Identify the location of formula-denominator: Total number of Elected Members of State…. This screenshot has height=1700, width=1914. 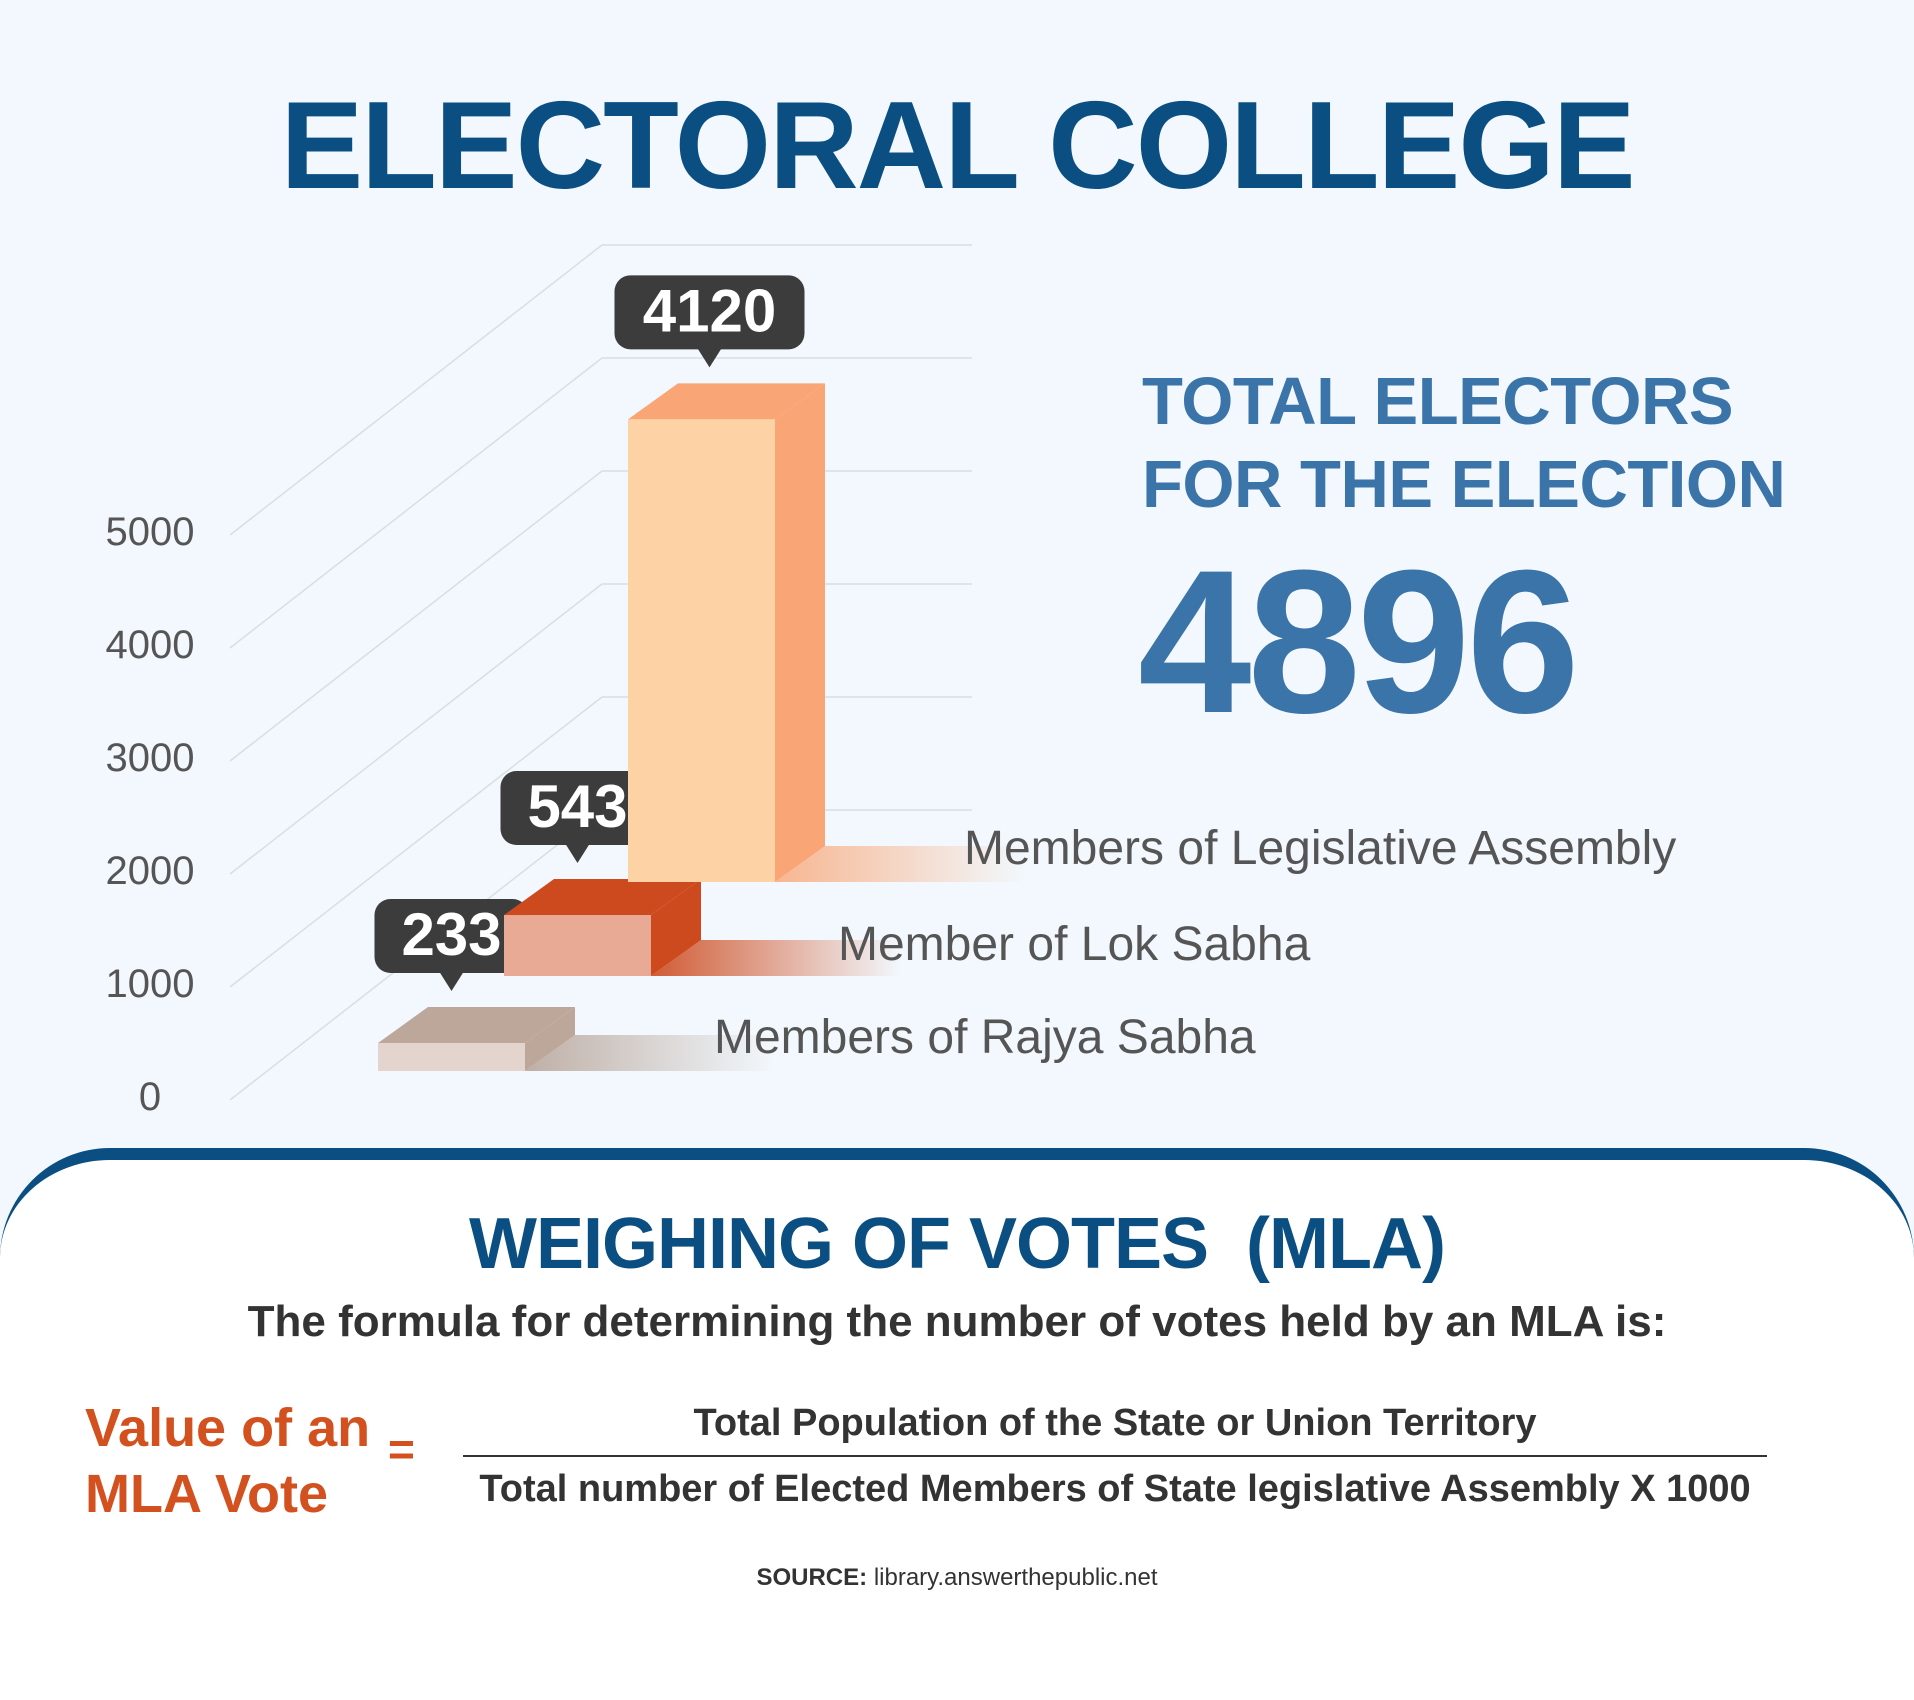
(1115, 1489).